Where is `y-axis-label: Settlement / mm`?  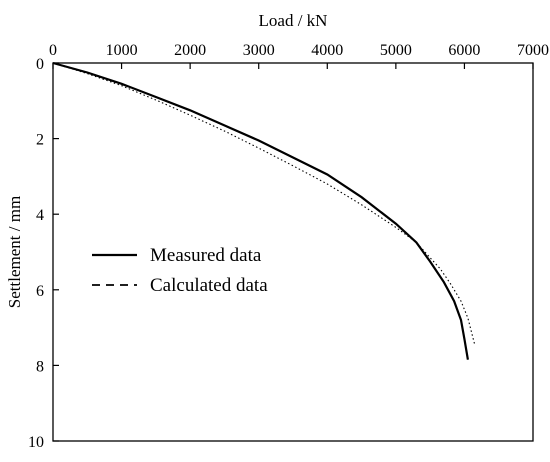 y-axis-label: Settlement / mm is located at coordinates (14, 252).